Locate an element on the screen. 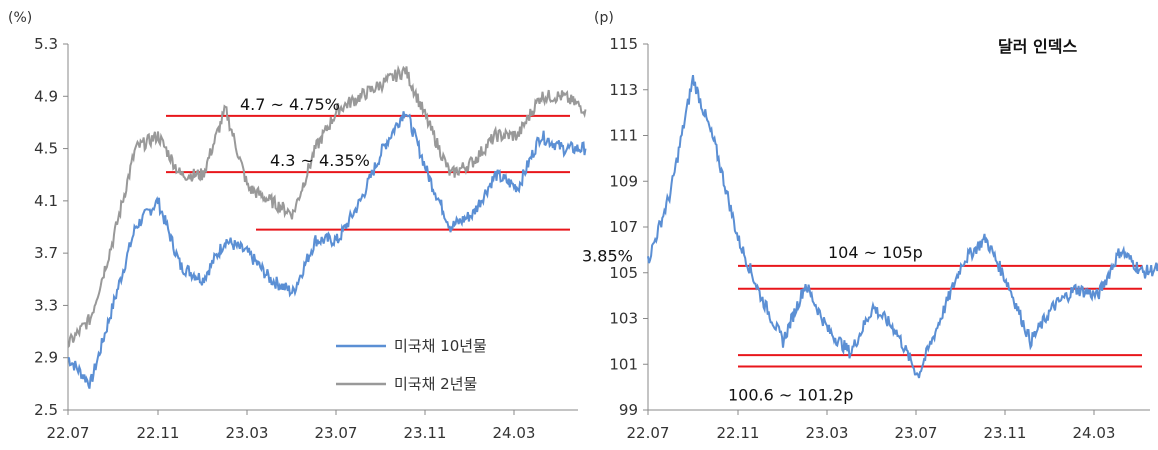  right-unit-label: (p) is located at coordinates (604, 18).